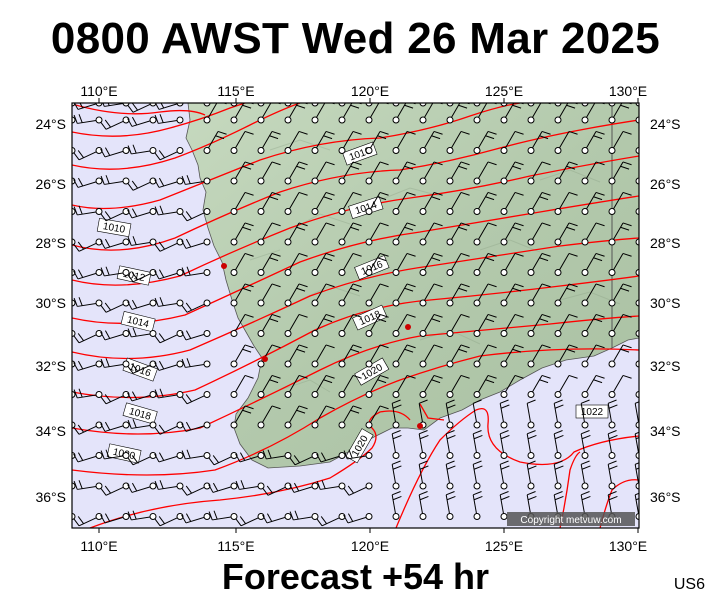  What do you see at coordinates (570, 520) in the screenshot?
I see `copyright-text: Copyright metvuw.com` at bounding box center [570, 520].